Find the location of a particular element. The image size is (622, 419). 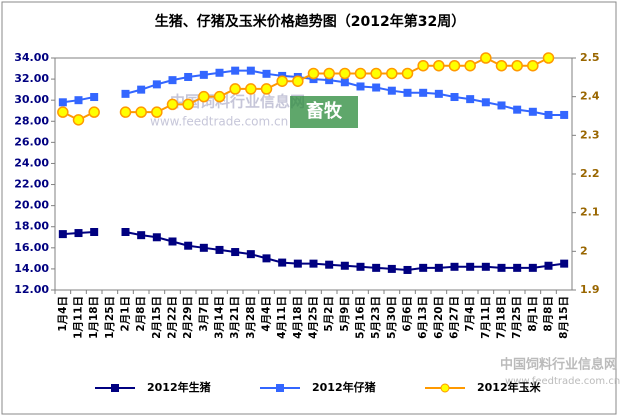

y2-tick-label: 2.2 is located at coordinates (590, 173).